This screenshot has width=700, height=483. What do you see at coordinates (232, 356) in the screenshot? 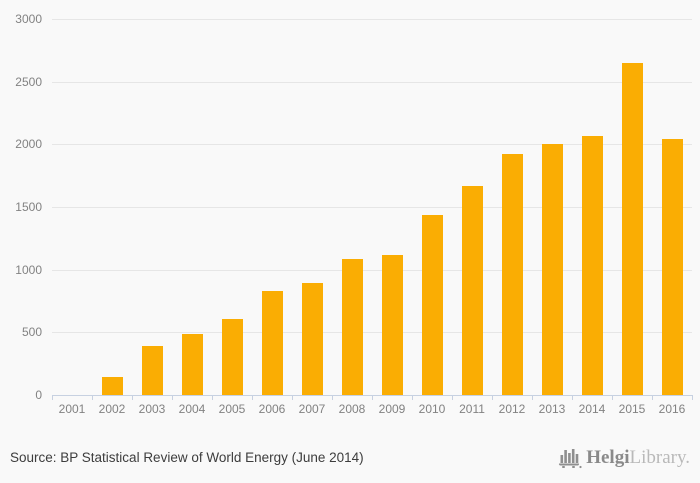
I see `bar-2005` at bounding box center [232, 356].